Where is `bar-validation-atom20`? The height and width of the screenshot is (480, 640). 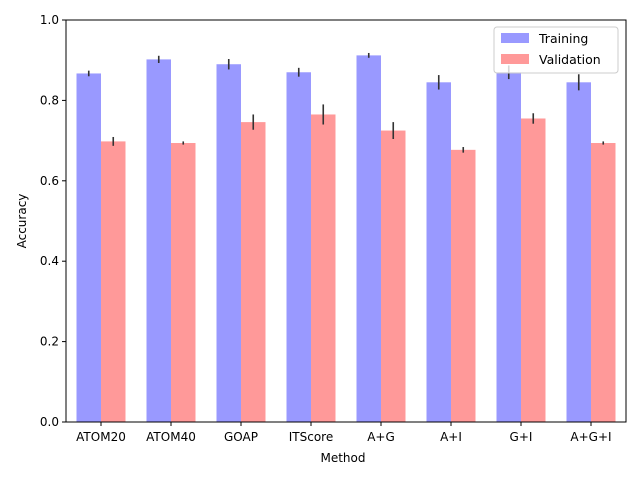
bar-validation-atom20 is located at coordinates (113, 282).